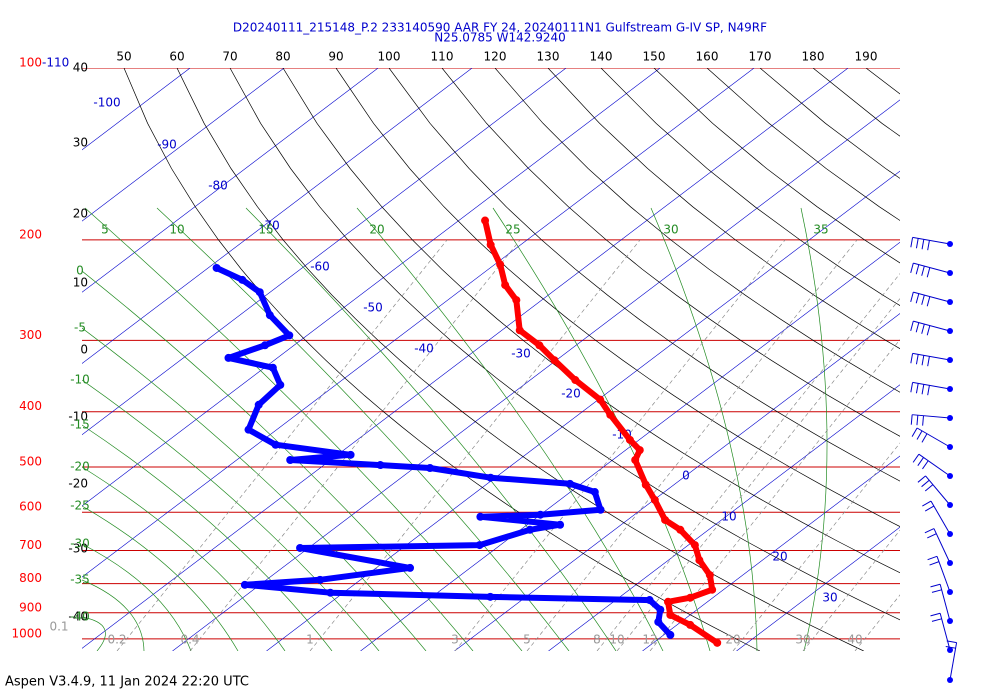  I want to click on top-scale-label: 70, so click(229, 57).